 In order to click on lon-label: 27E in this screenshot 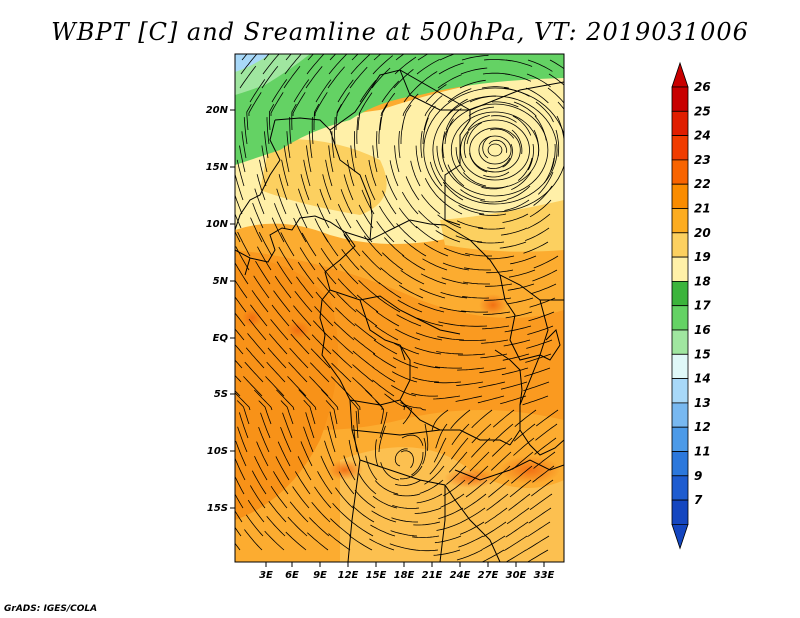, I will do `click(488, 575)`.